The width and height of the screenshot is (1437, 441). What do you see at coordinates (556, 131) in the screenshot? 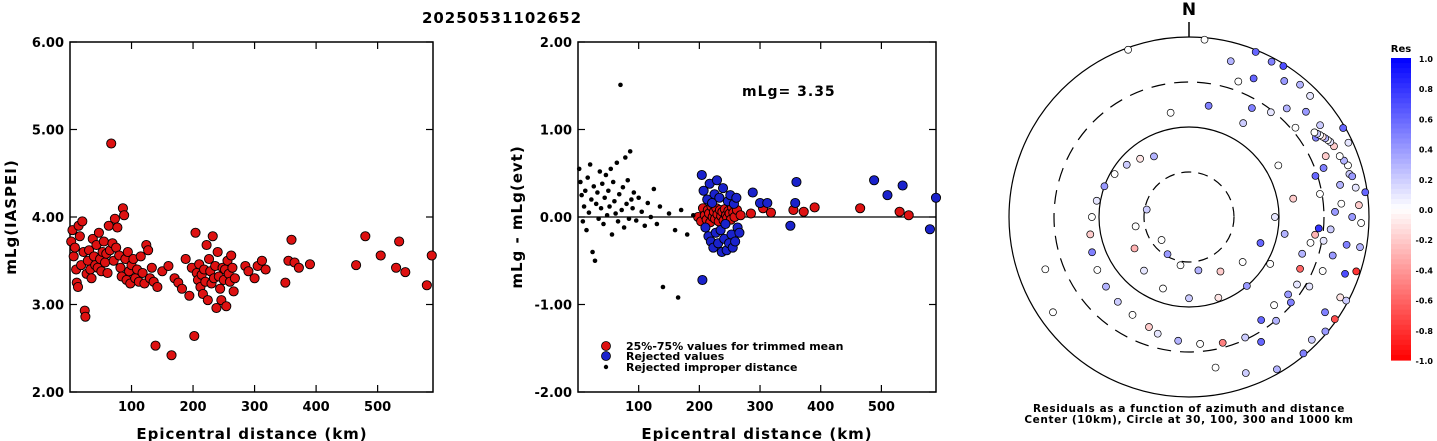
I see `y-tick-label: 1.00` at bounding box center [556, 131].